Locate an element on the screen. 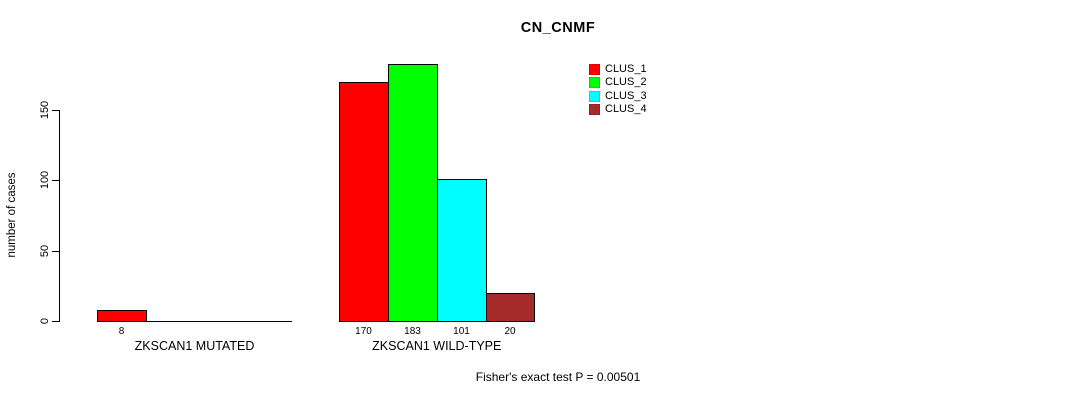 This screenshot has height=400, width=1090. legend-item: CLUS_3 is located at coordinates (618, 96).